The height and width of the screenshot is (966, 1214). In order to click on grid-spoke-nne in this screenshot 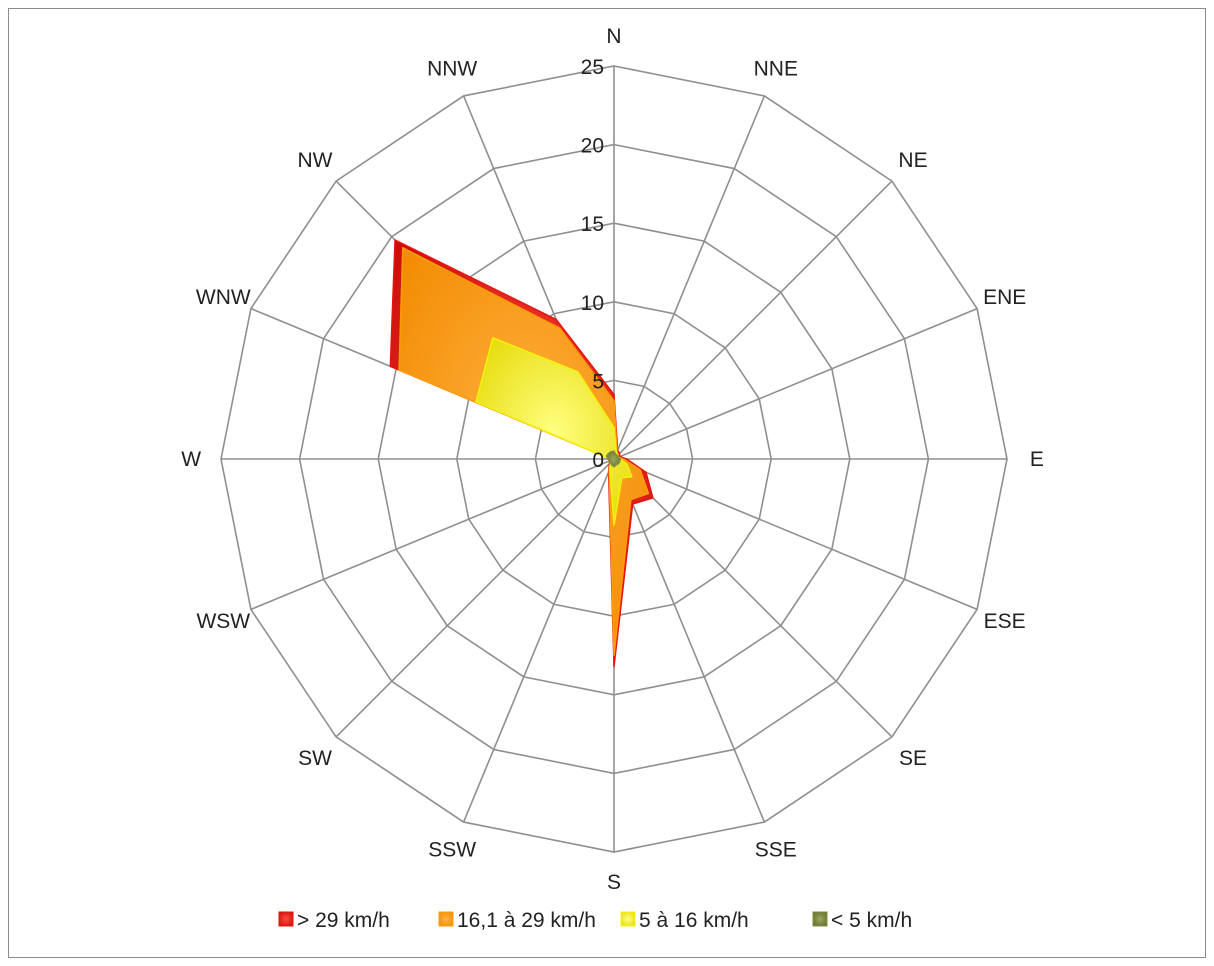, I will do `click(689, 277)`.